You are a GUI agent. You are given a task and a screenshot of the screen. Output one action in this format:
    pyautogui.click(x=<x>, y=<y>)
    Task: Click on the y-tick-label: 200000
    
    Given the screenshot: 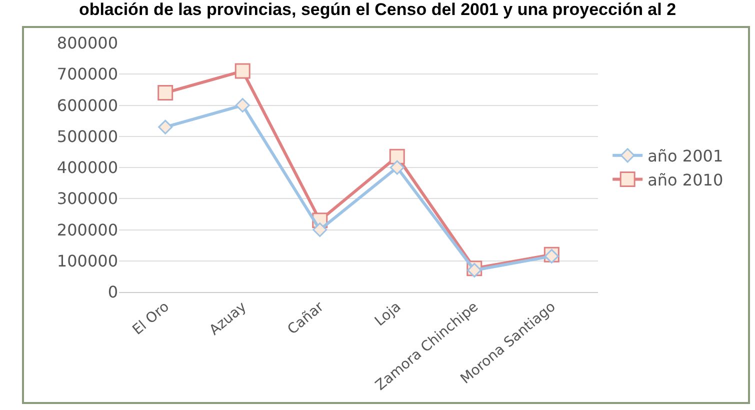 What is the action you would take?
    pyautogui.click(x=87, y=230)
    